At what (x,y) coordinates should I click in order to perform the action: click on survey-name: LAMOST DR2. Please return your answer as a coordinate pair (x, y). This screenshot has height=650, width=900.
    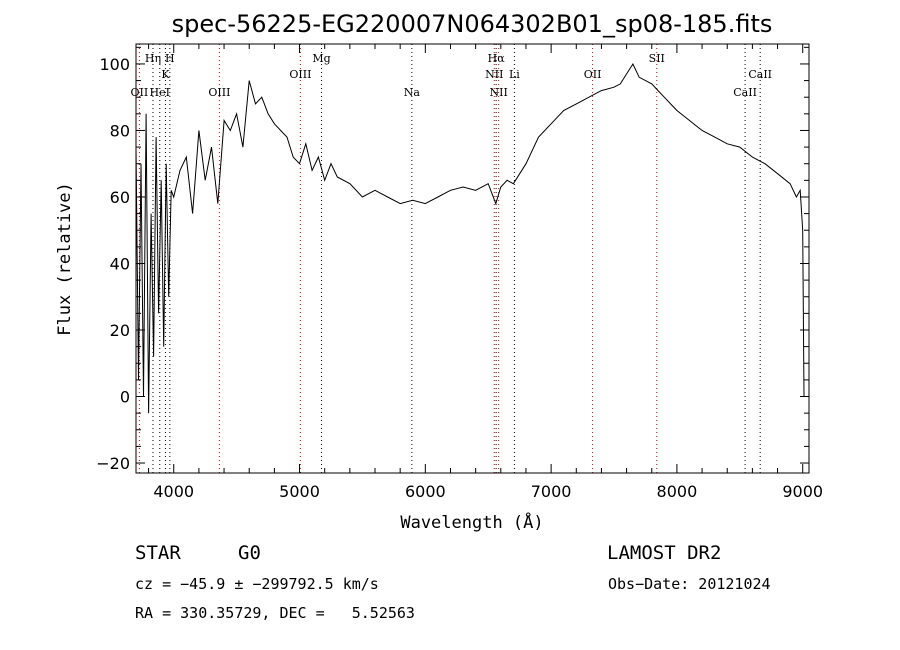
    Looking at the image, I should click on (664, 553).